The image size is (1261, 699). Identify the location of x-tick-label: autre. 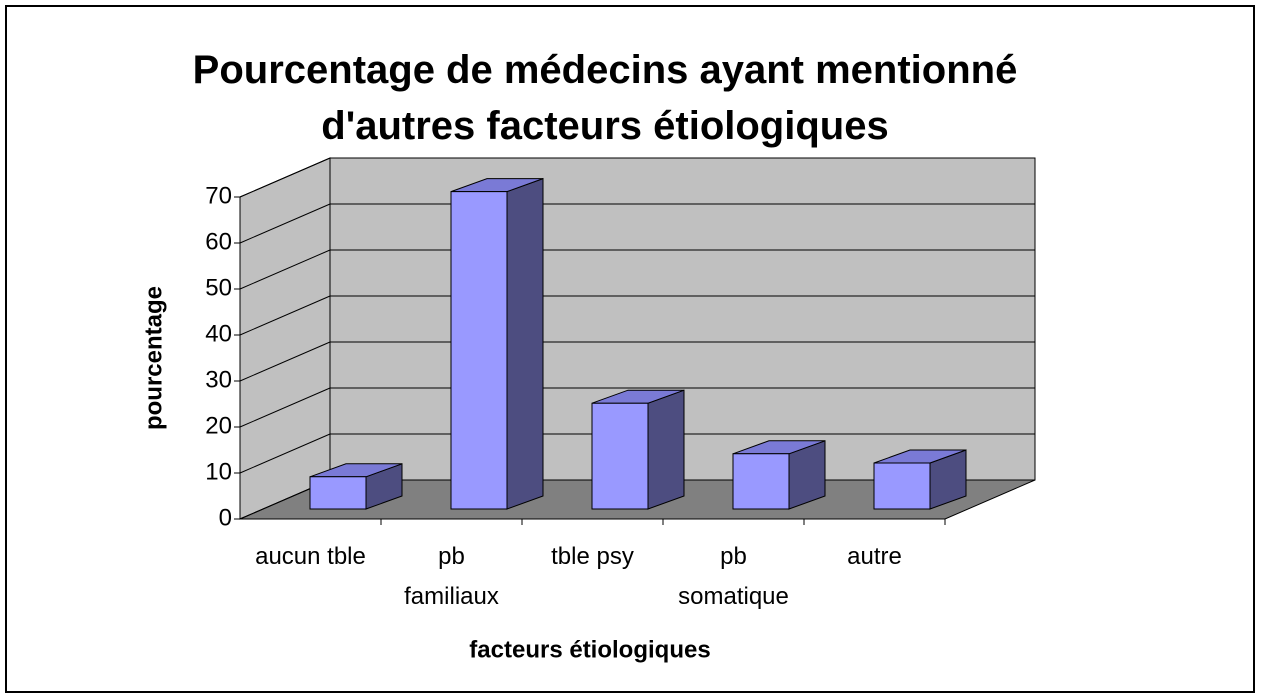
(874, 556).